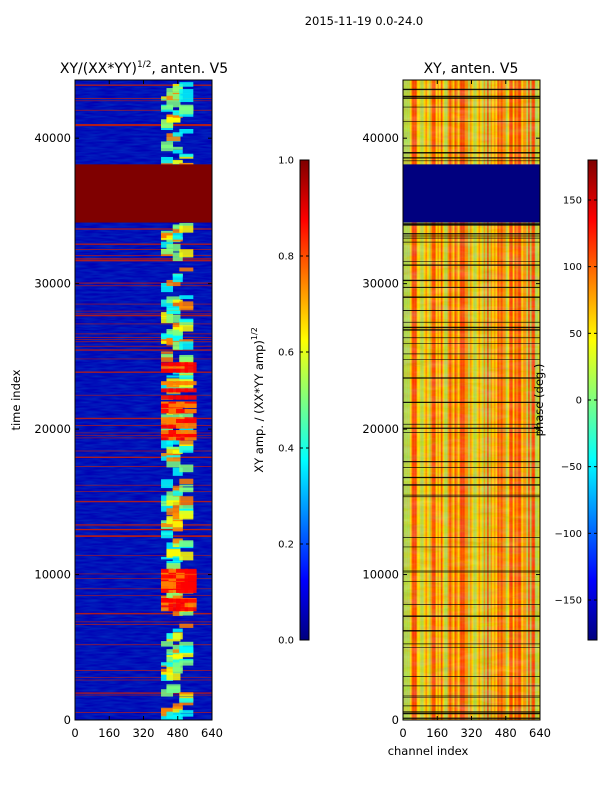  What do you see at coordinates (380, 575) in the screenshot?
I see `right-ytick-label: 10000` at bounding box center [380, 575].